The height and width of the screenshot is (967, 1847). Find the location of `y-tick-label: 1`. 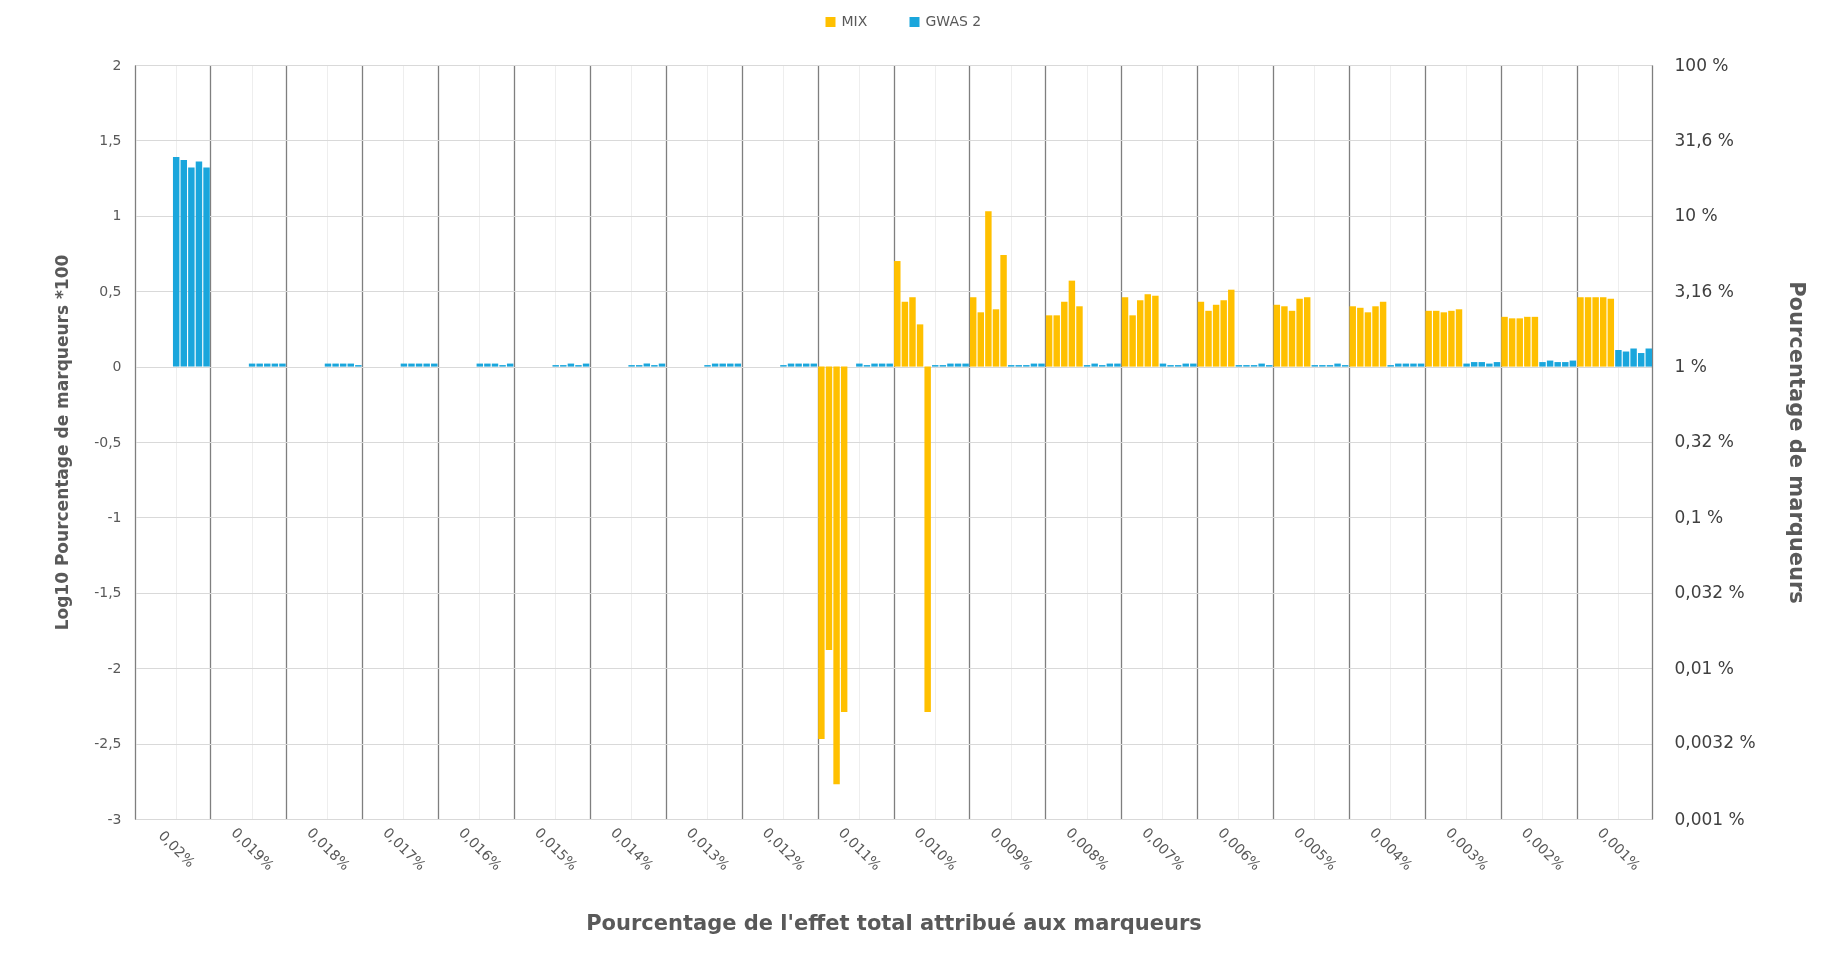

y-tick-label: 1 is located at coordinates (117, 215).